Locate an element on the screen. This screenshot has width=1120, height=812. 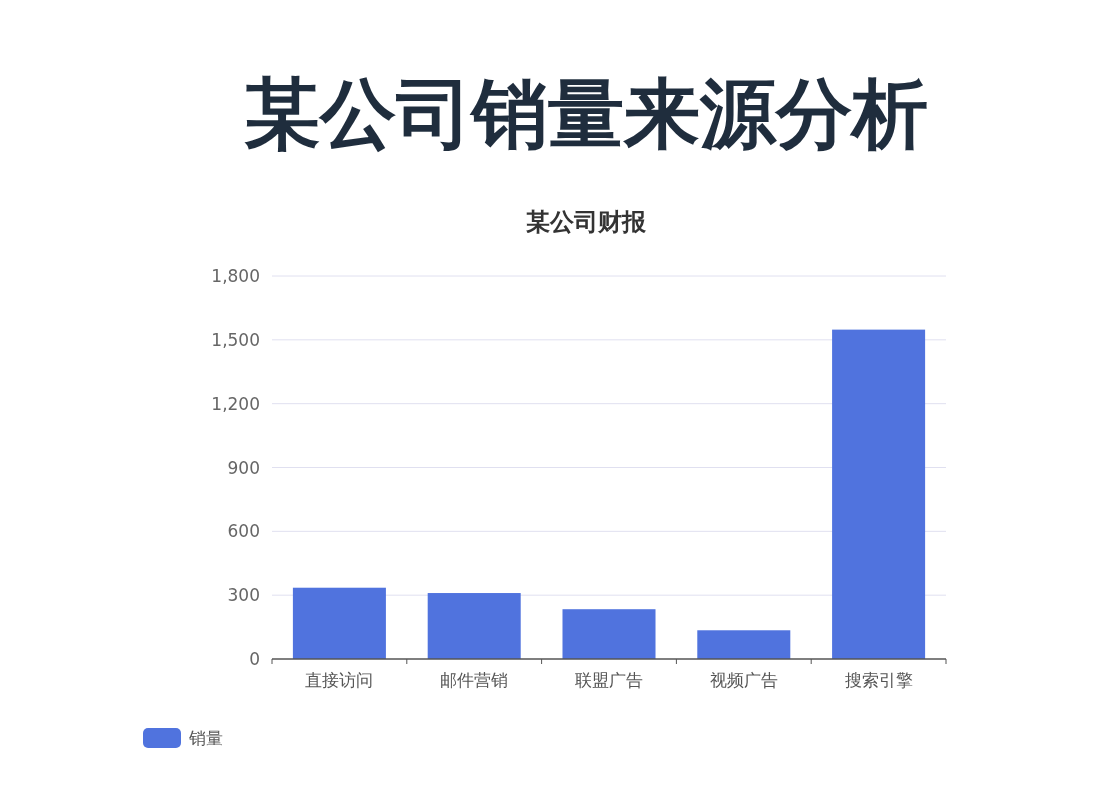
x-tick-label: 搜索引擎 is located at coordinates (878, 680).